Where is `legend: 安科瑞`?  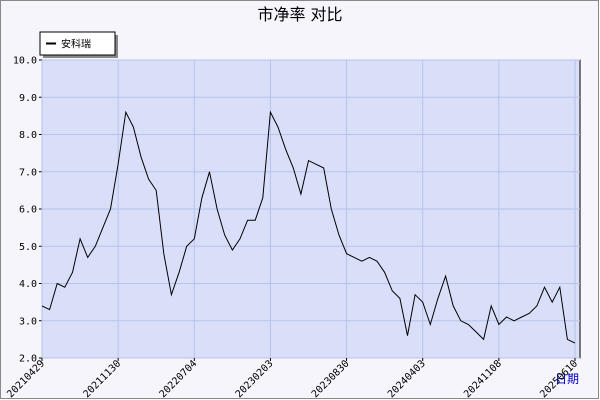 legend: 安科瑞 is located at coordinates (78, 44).